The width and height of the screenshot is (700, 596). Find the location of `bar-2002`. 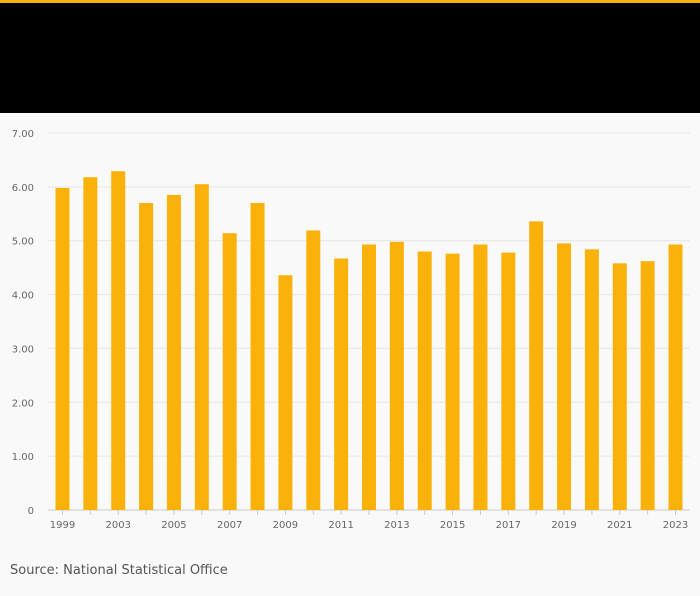

bar-2002 is located at coordinates (146, 356).